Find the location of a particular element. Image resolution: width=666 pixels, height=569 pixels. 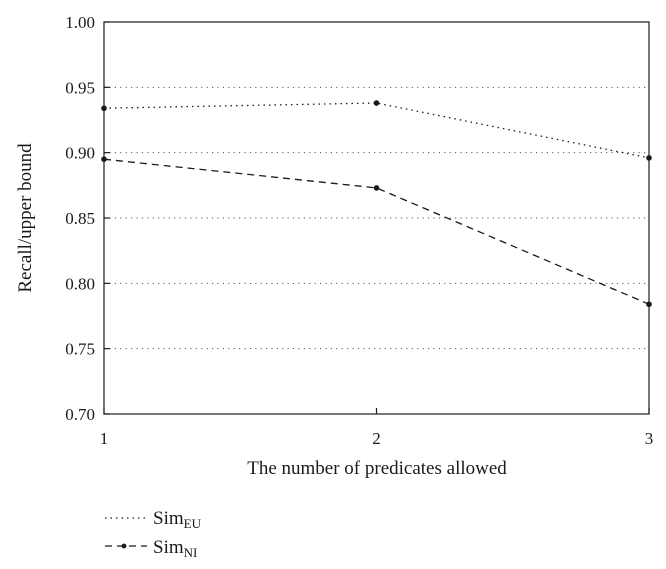

x-axis-ticks: 1 2 3 is located at coordinates (377, 428).